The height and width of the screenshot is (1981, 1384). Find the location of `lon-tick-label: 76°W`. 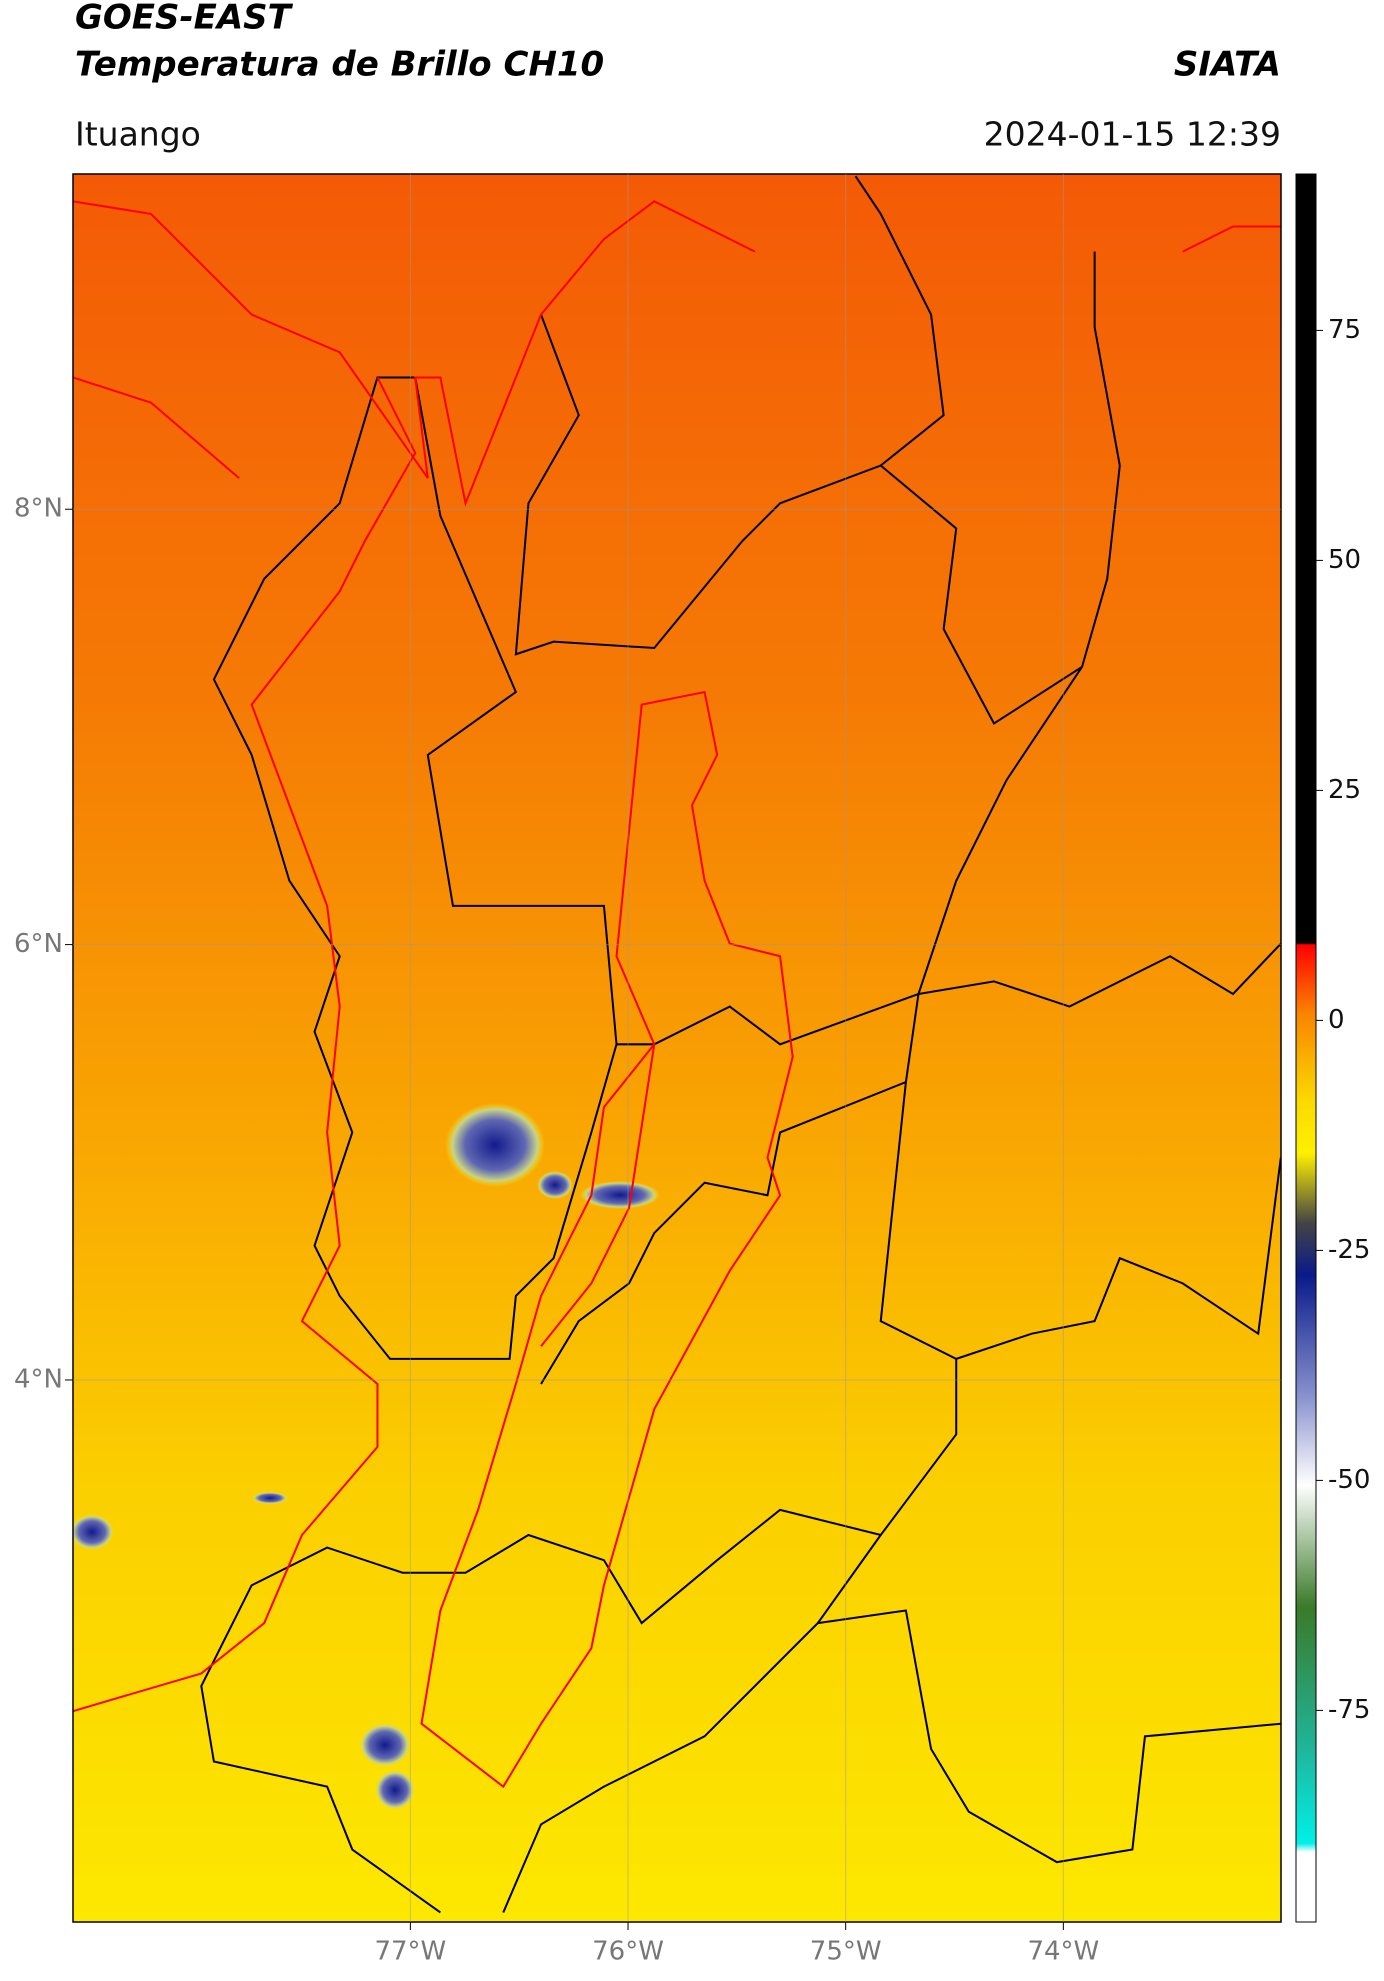

lon-tick-label: 76°W is located at coordinates (628, 1952).